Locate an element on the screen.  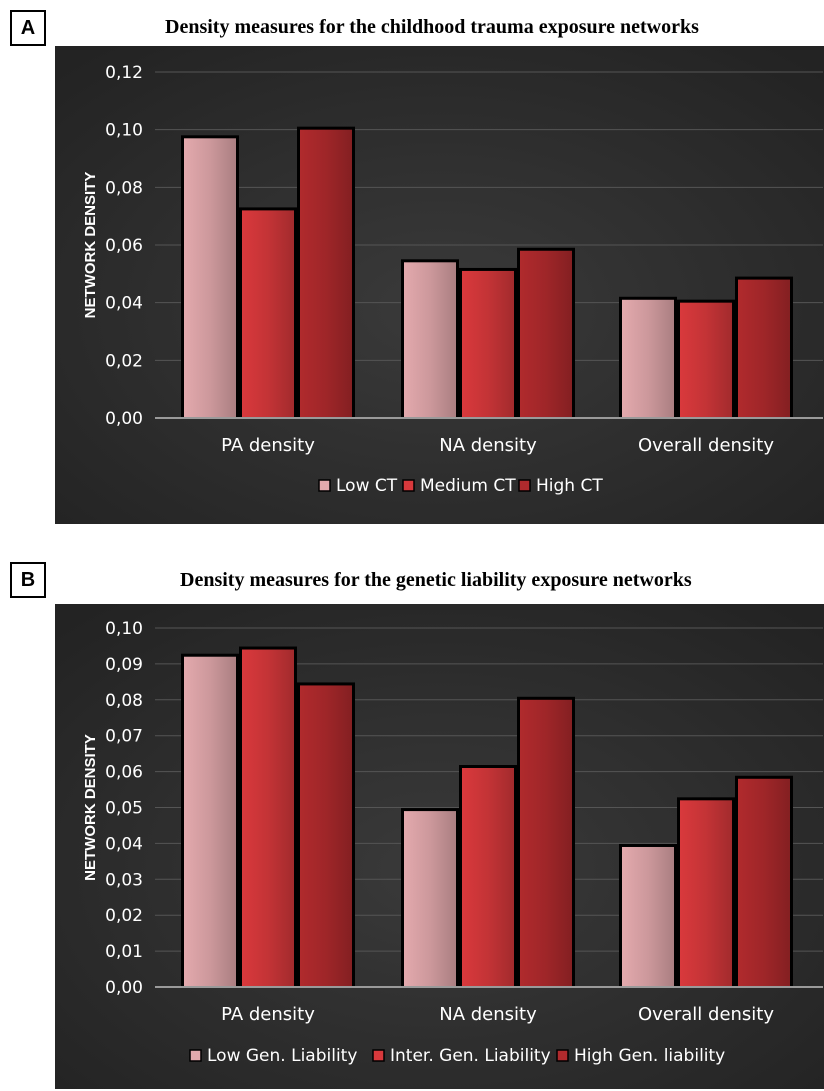
bar-inter-gen-liability-pa-density is located at coordinates (268, 818).